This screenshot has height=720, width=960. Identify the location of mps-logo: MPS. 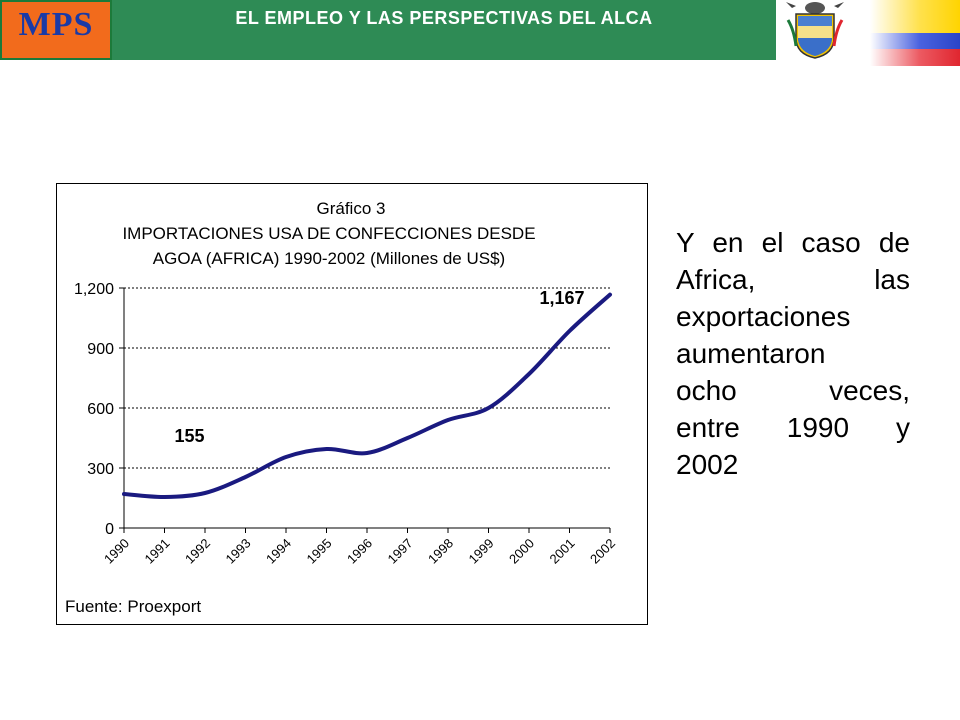
(56, 30).